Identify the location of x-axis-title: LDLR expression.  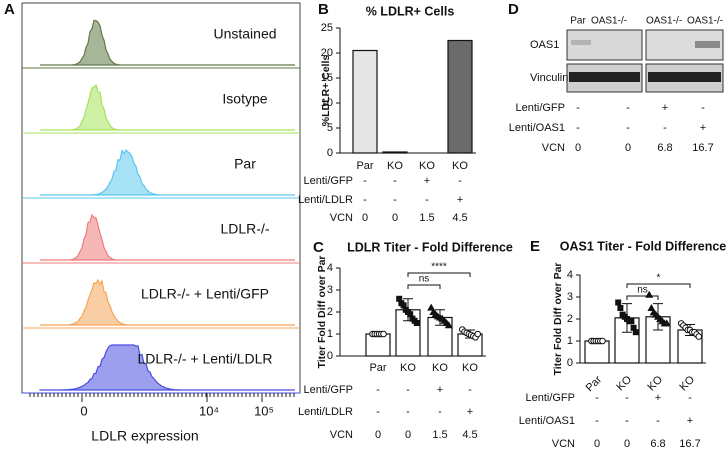
(144, 436).